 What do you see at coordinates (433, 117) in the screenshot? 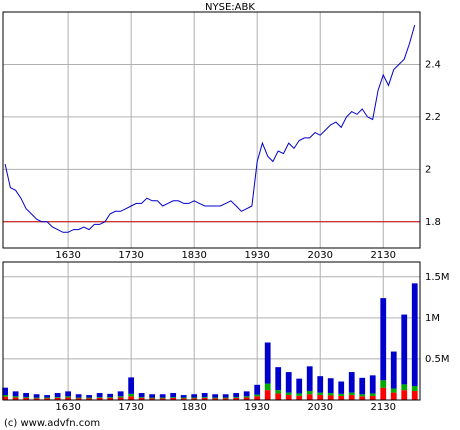
I see `y-tick-label: 2.2` at bounding box center [433, 117].